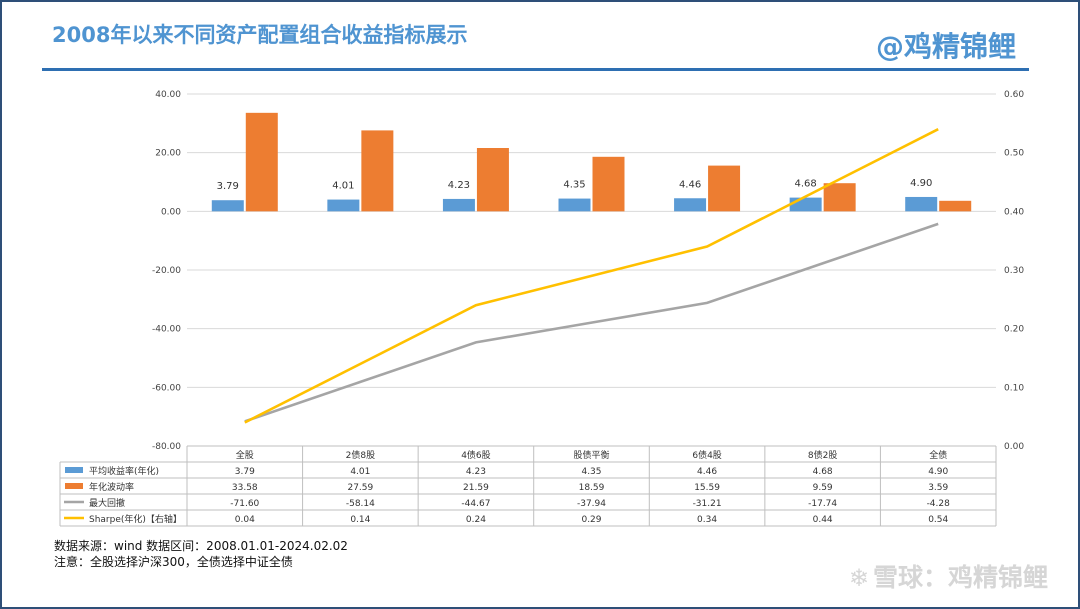  What do you see at coordinates (166, 388) in the screenshot?
I see `left-axis-tick-label: -60.00` at bounding box center [166, 388].